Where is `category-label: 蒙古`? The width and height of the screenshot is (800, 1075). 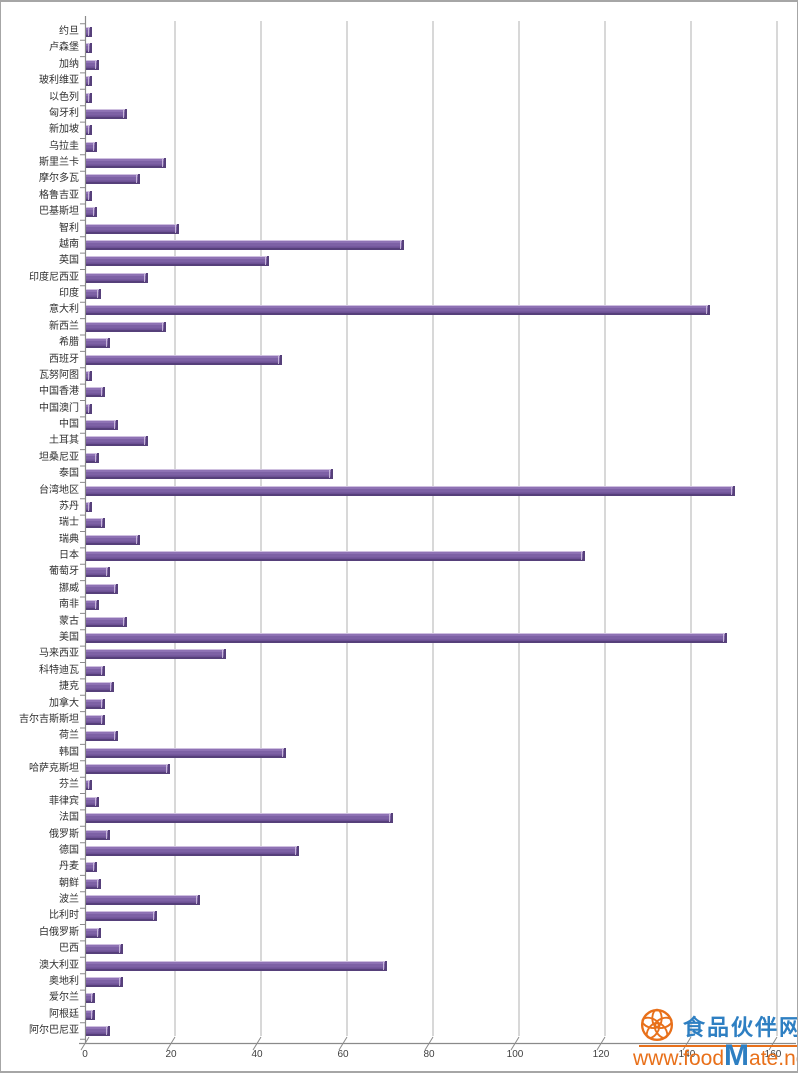
category-label: 蒙古 is located at coordinates (69, 621).